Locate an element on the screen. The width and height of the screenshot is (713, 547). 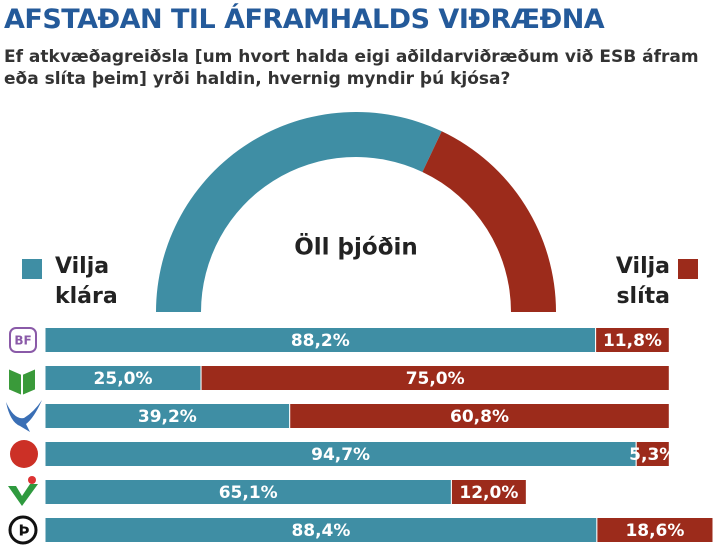
value-label: 12,0% is located at coordinates (488, 493).